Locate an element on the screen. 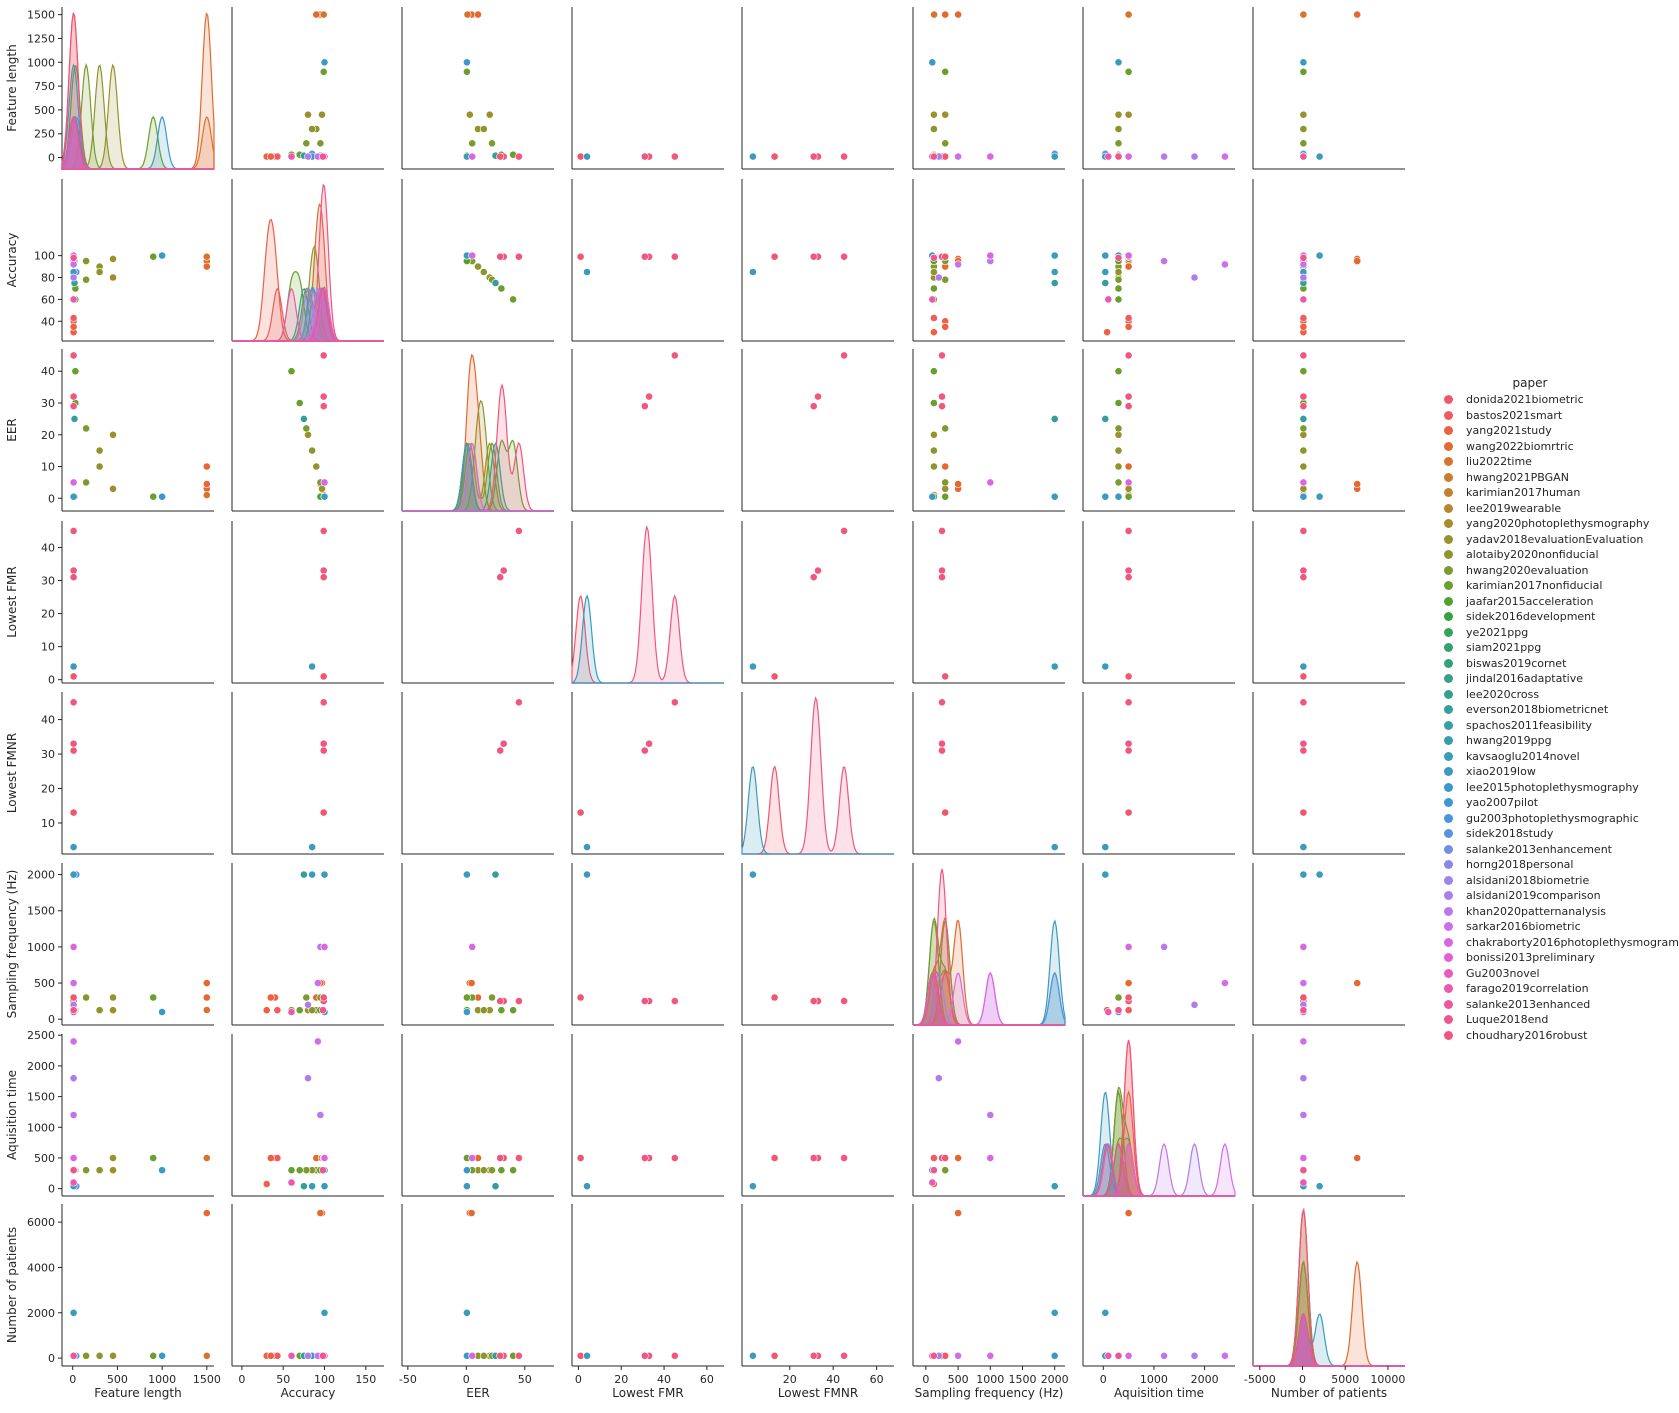  x-axis-label-lowest-fmnr: Lowest FMNR is located at coordinates (818, 1393).